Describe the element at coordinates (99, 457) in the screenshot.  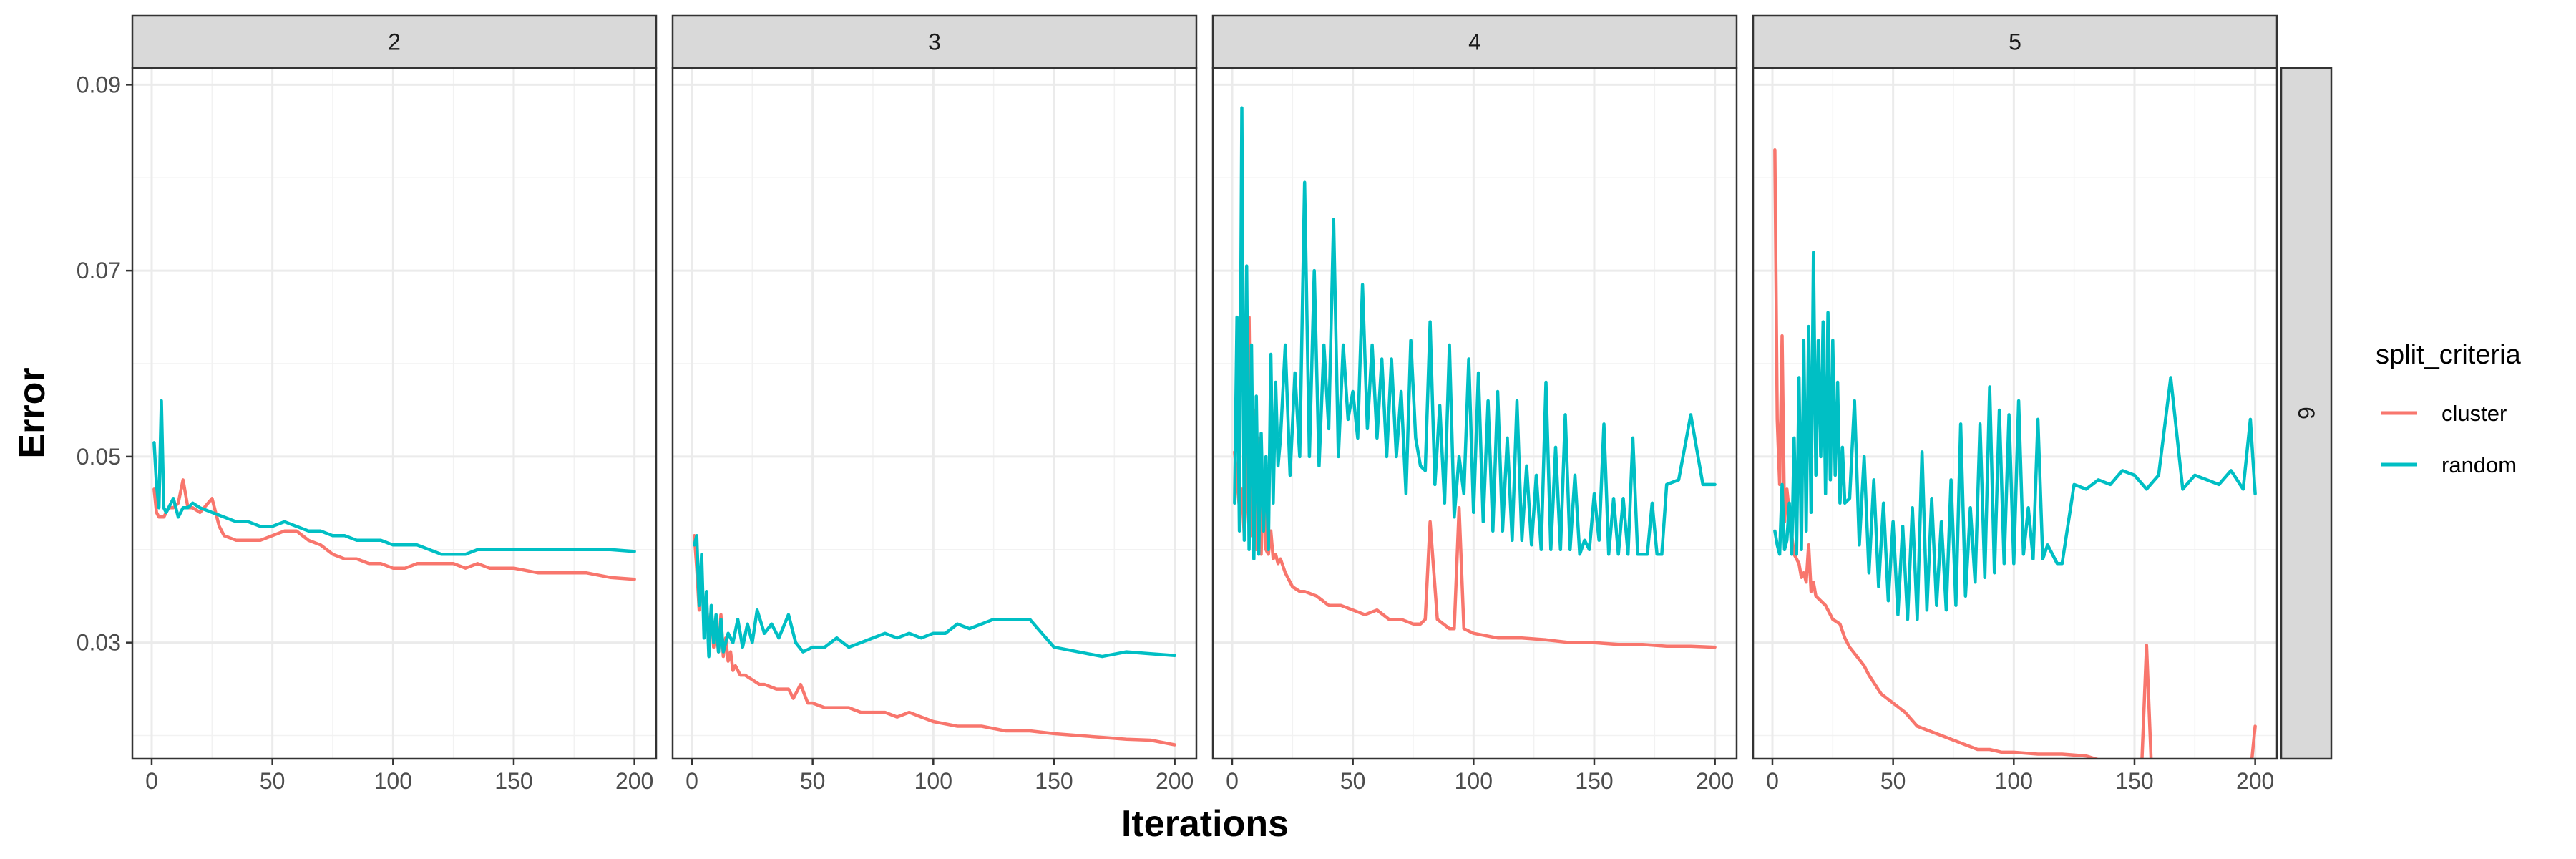
I see `y-tick-label: 0.05` at that location.